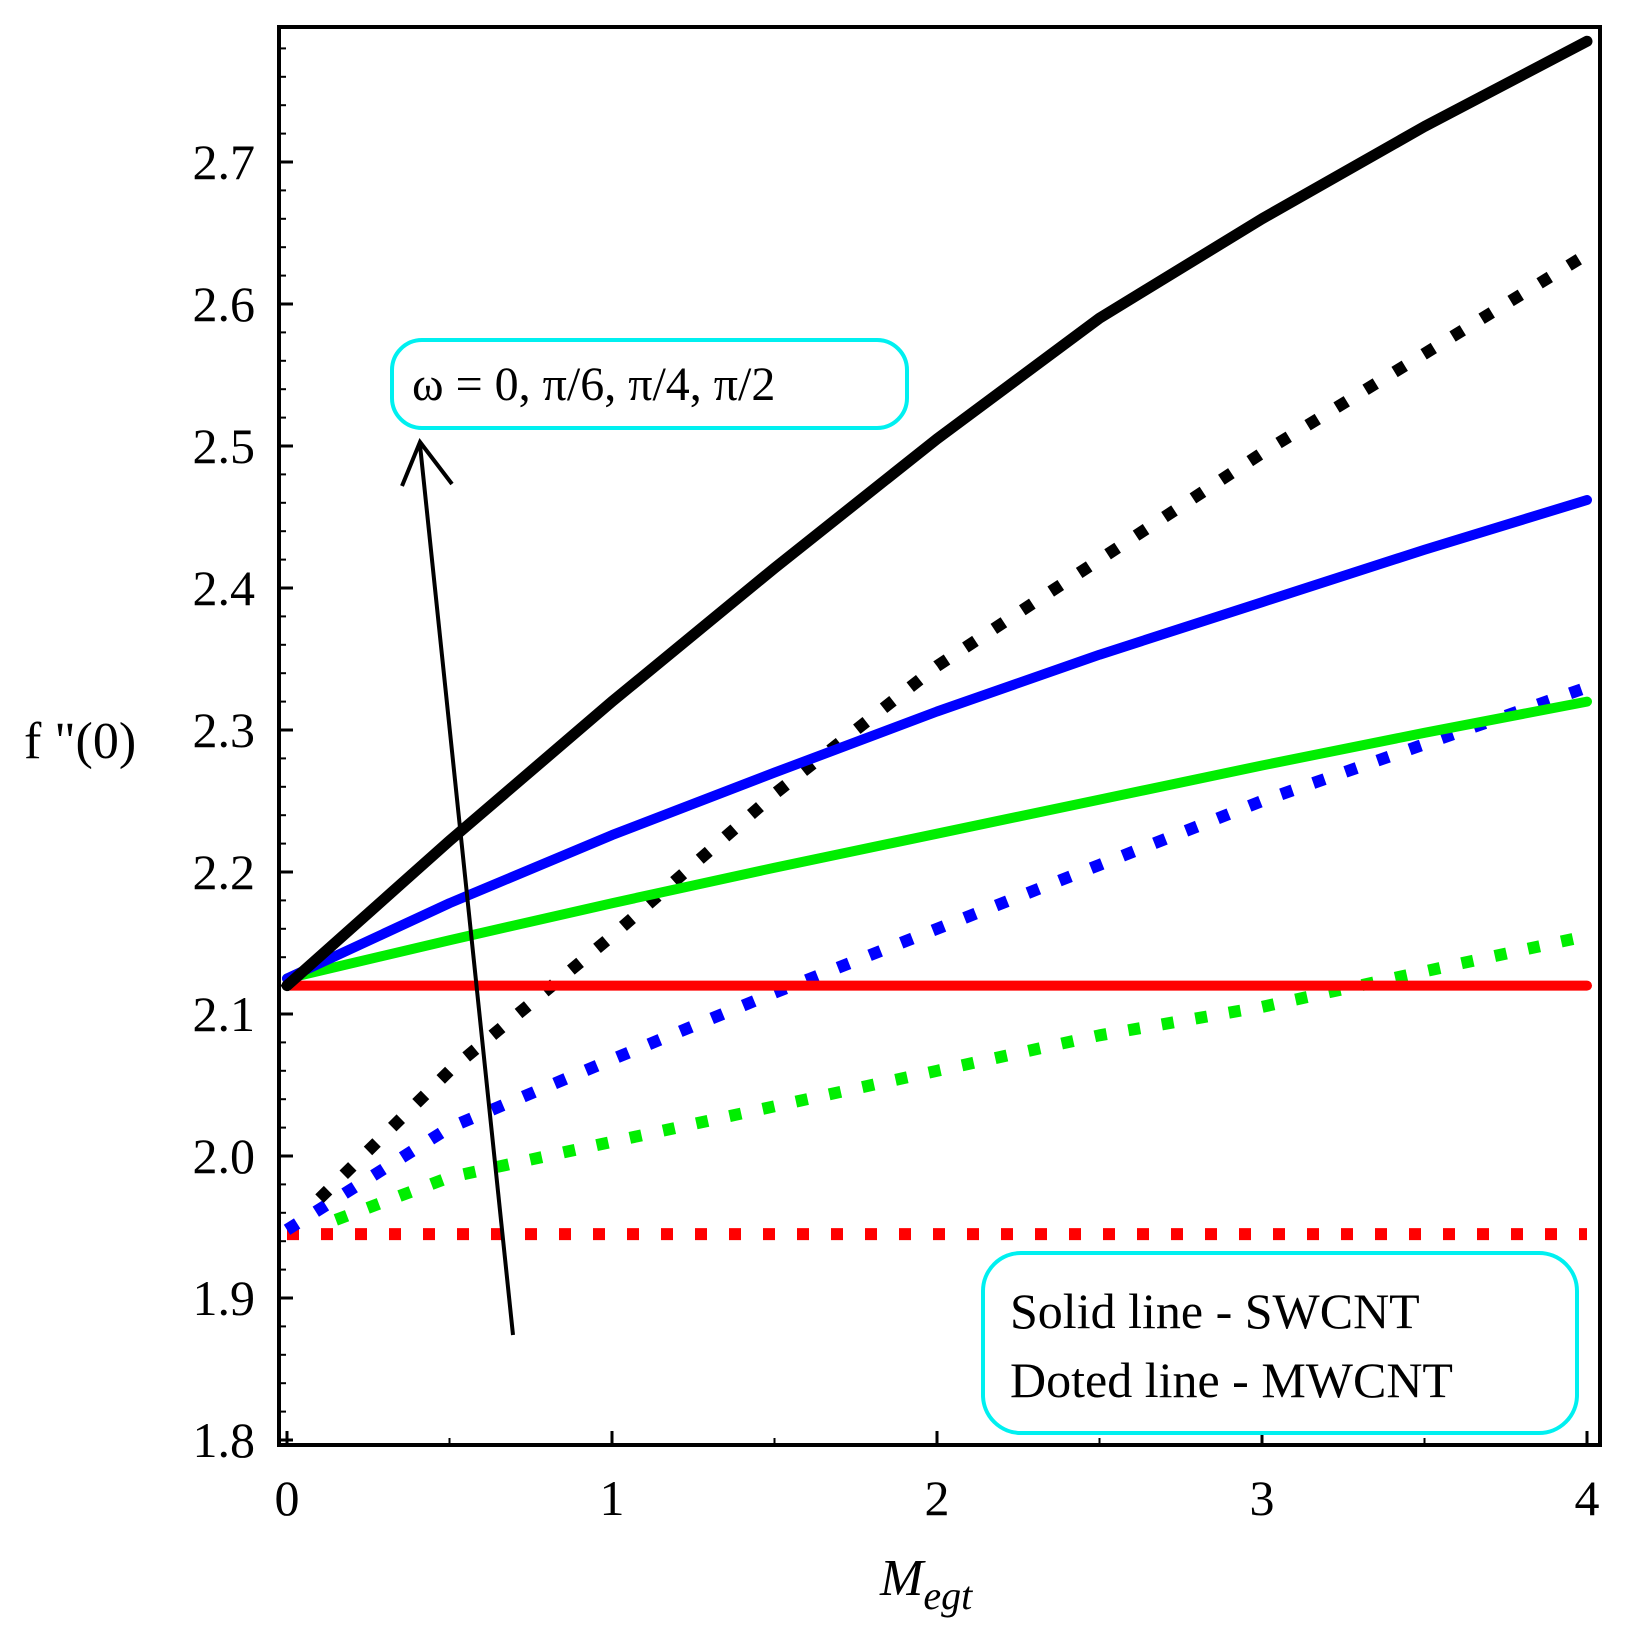  Describe the element at coordinates (593, 384) in the screenshot. I see `omega-annotation-text: ω = 0, π/6, π/4, π/2` at that location.